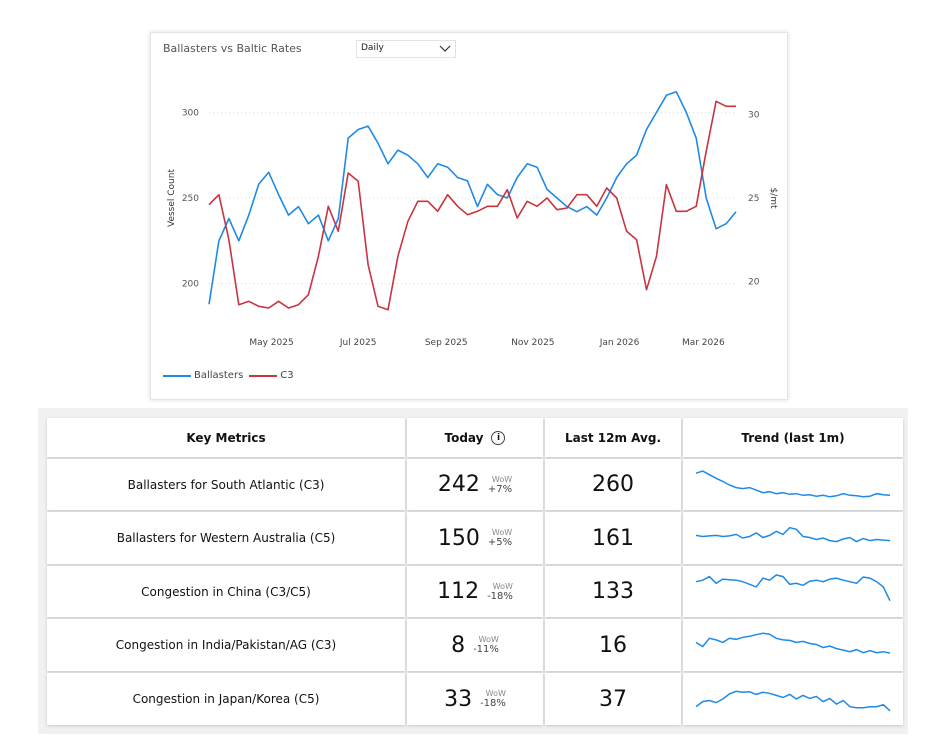 The height and width of the screenshot is (752, 943). What do you see at coordinates (500, 542) in the screenshot?
I see `wow-value: +5%` at bounding box center [500, 542].